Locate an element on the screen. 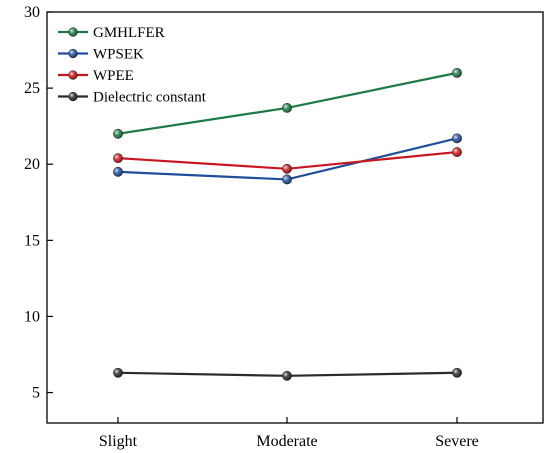 This screenshot has width=550, height=453. x-tick-label: Severe is located at coordinates (457, 441).